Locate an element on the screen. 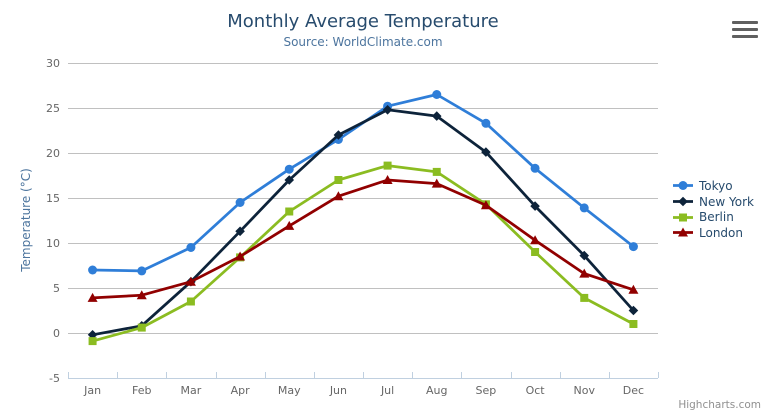 This screenshot has width=769, height=416. chart-subtitle: Source: WorldClimate.com is located at coordinates (363, 42).